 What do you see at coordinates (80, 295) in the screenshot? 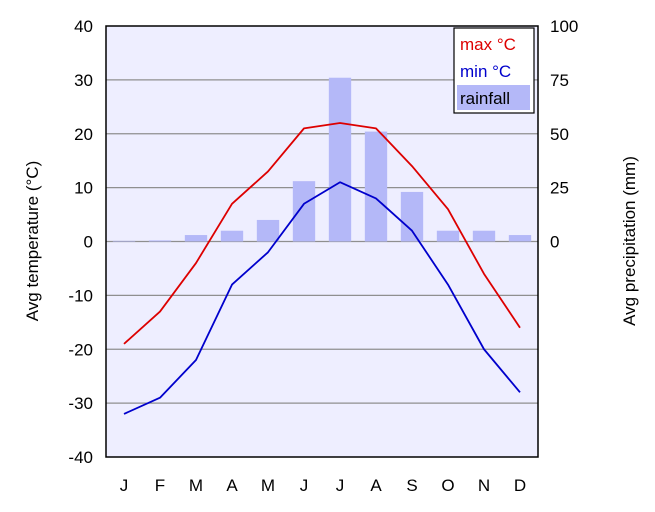
I see `left-tick-label: -10` at bounding box center [80, 295].